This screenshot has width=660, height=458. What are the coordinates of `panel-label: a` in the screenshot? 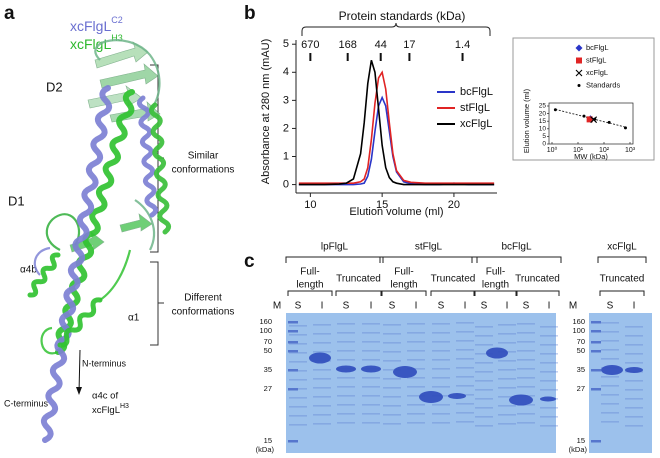 It's located at (9, 13).